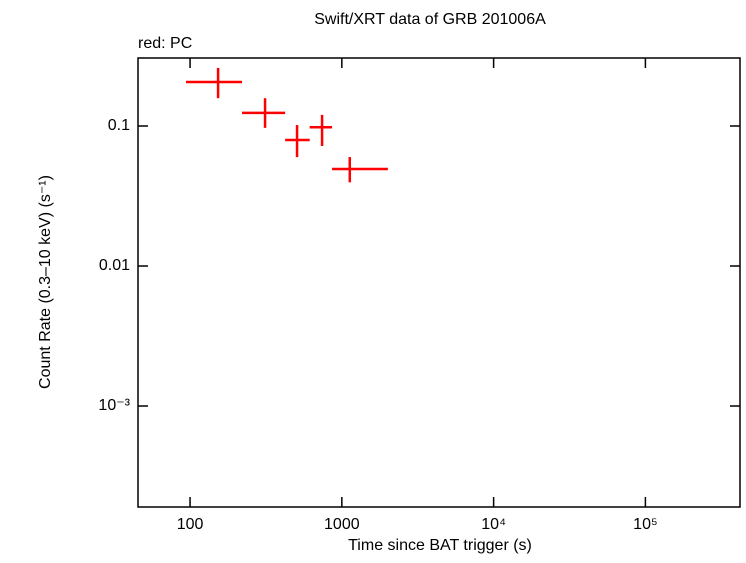 This screenshot has height=563, width=746. Describe the element at coordinates (45, 282) in the screenshot. I see `y-axis-label: Count Rate (0.3–10 keV) (s⁻¹)` at that location.